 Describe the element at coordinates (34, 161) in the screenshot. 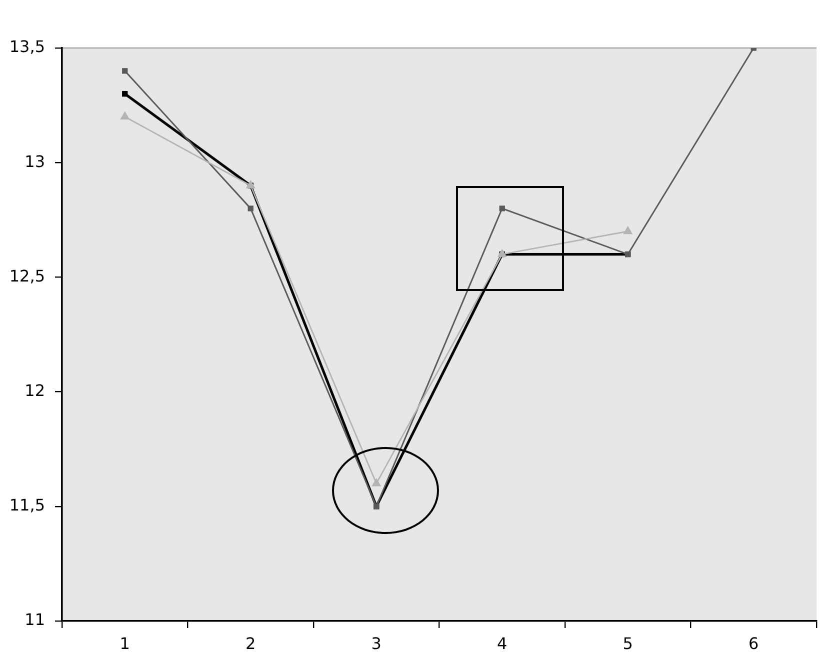

I see `y-tick-label: 13` at that location.